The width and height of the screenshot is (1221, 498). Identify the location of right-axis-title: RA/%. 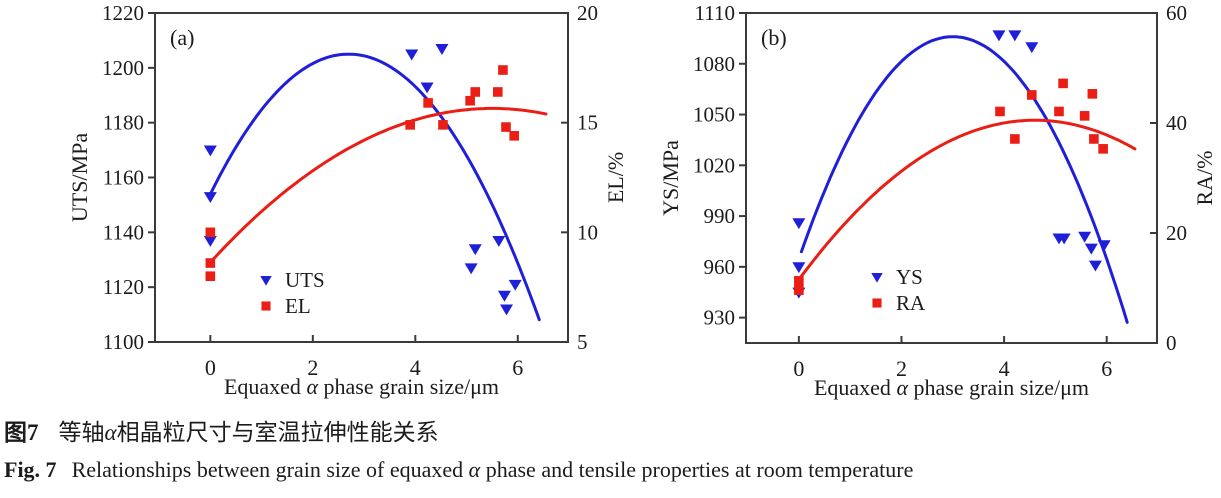
(1204, 178).